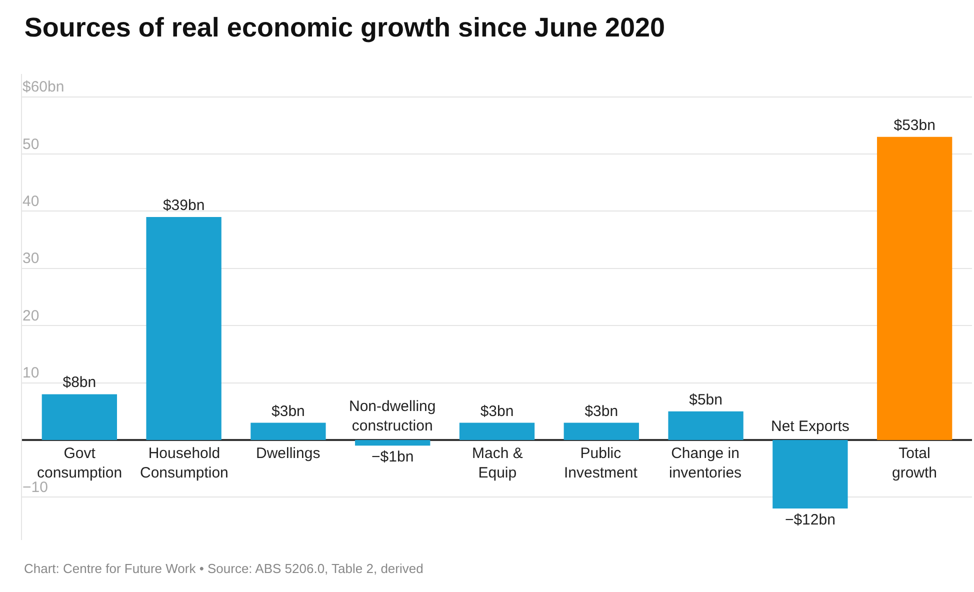  Describe the element at coordinates (915, 463) in the screenshot. I see `x-tick-label: Total growth` at that location.